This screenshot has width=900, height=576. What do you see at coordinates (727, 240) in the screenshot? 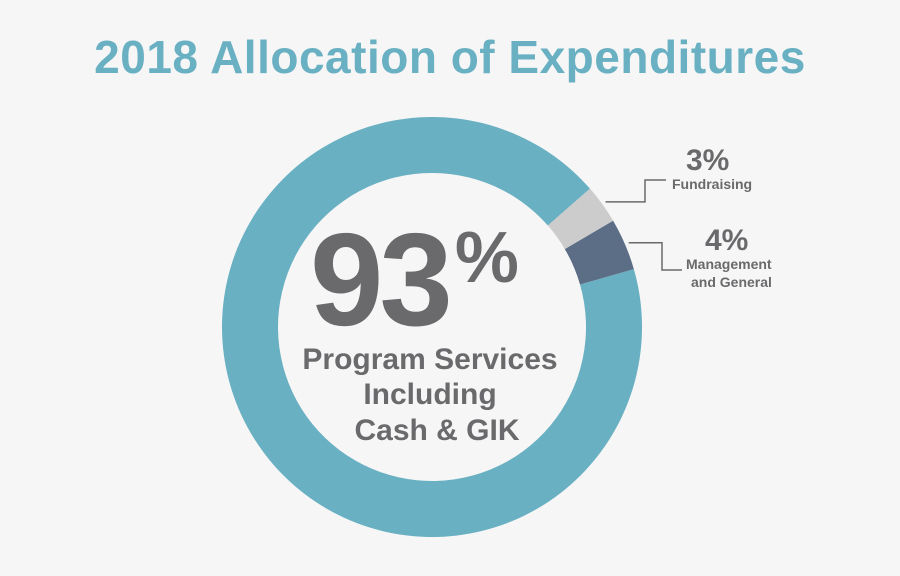
I see `management-percentage: 4%` at bounding box center [727, 240].